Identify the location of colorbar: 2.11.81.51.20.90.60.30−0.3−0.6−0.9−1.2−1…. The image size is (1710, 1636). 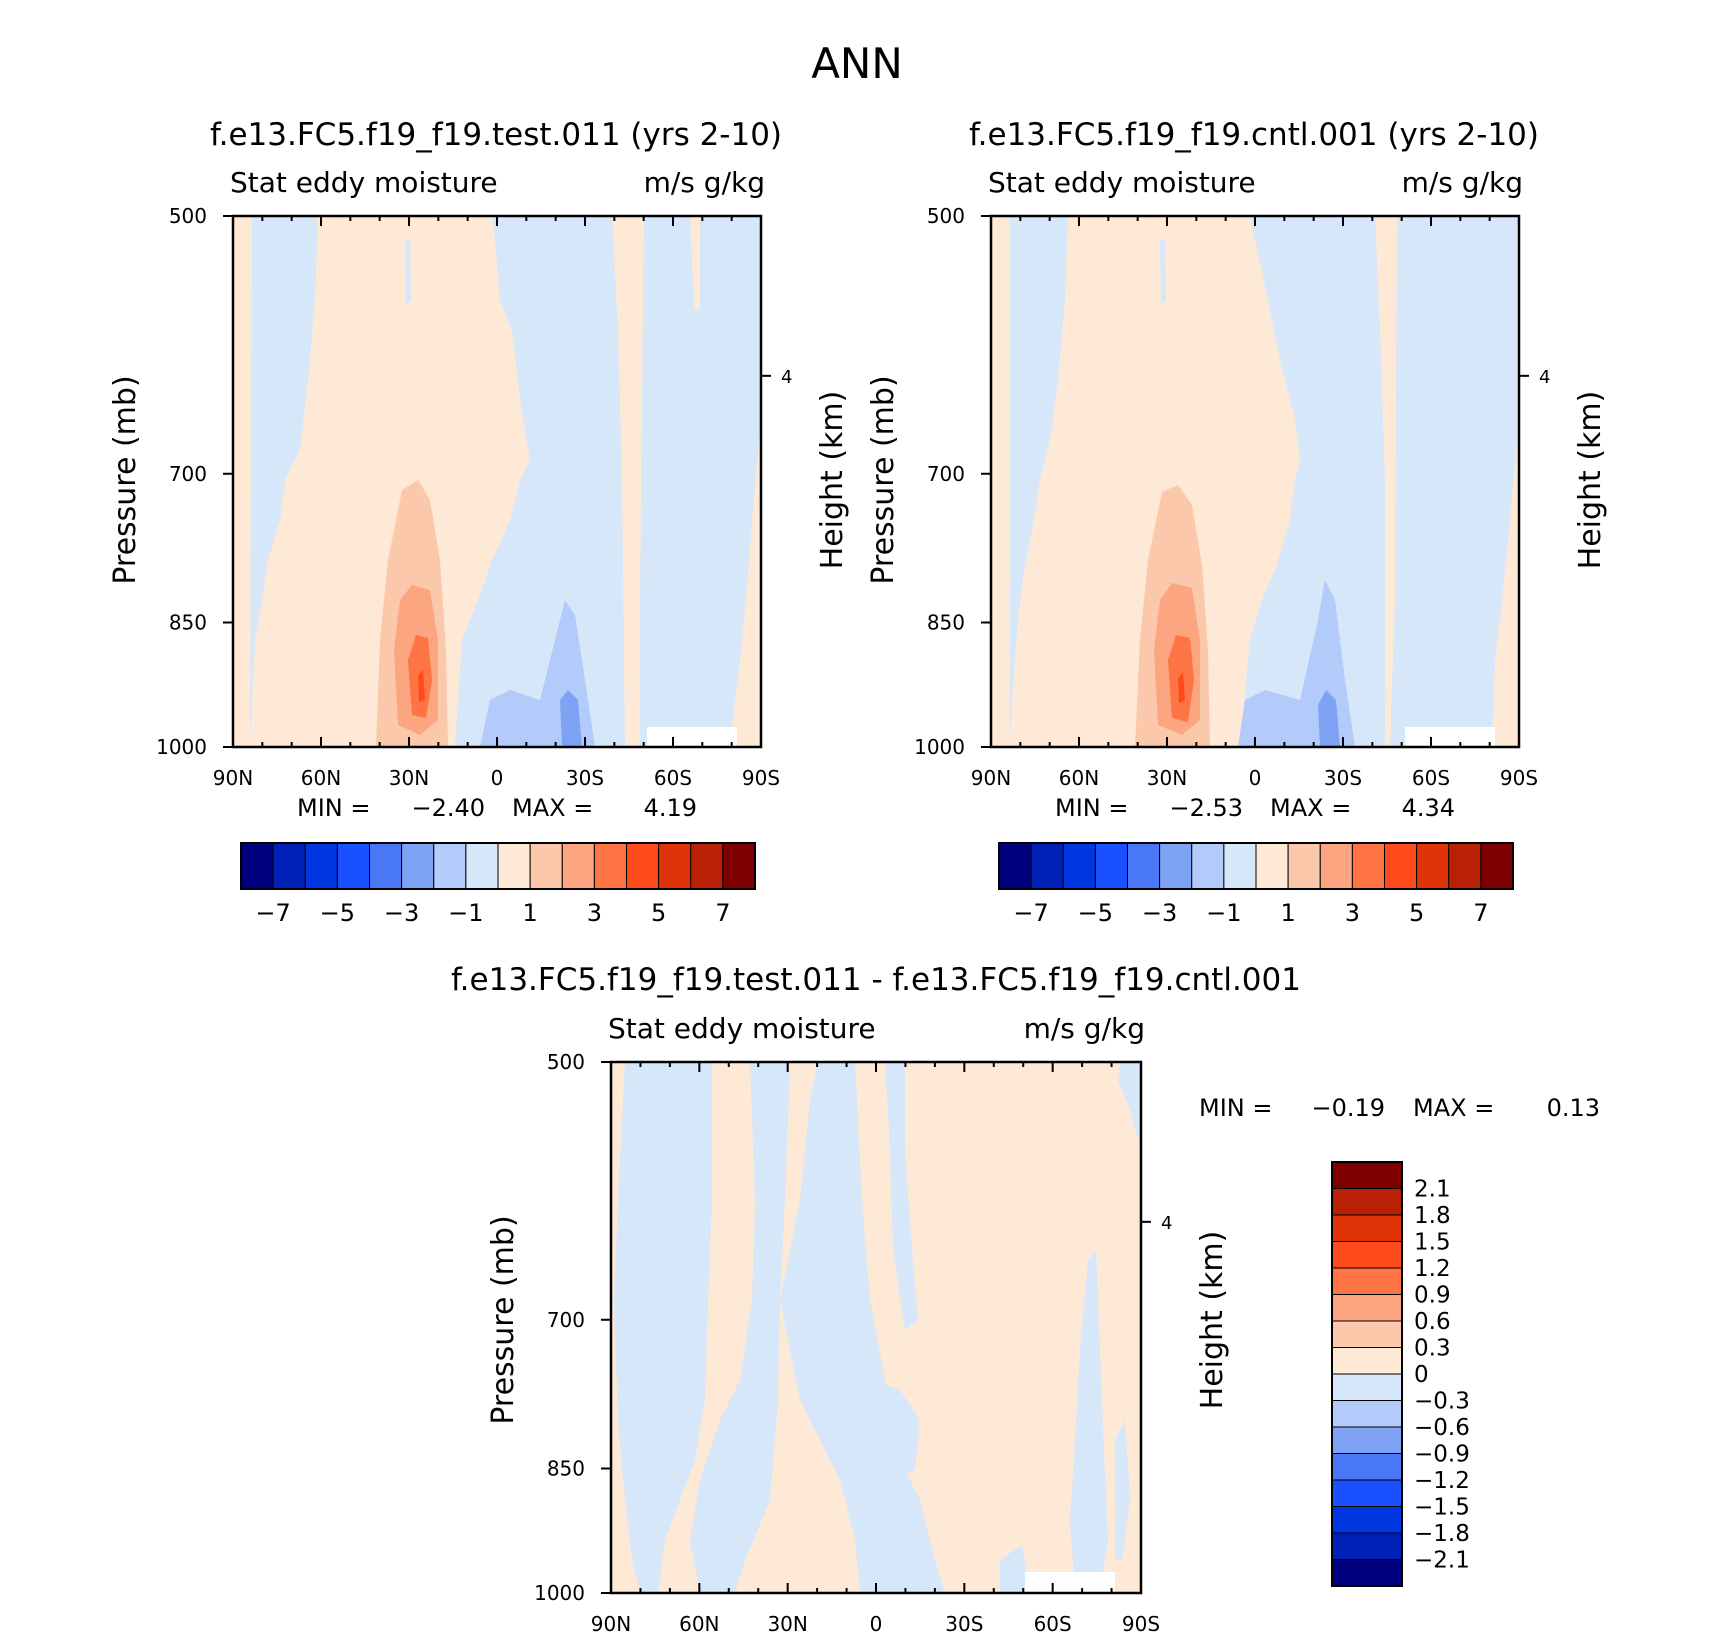
(1400, 1374).